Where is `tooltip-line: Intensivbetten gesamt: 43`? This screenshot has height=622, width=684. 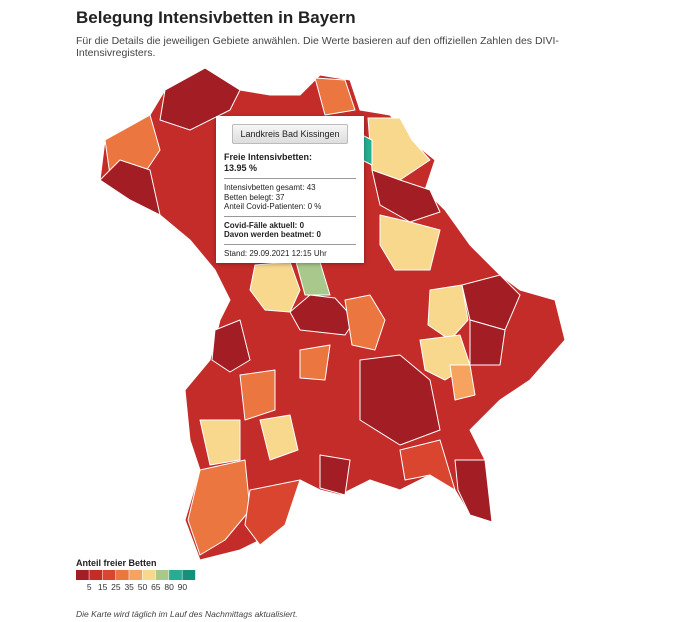
tooltip-line: Intensivbetten gesamt: 43 is located at coordinates (270, 187).